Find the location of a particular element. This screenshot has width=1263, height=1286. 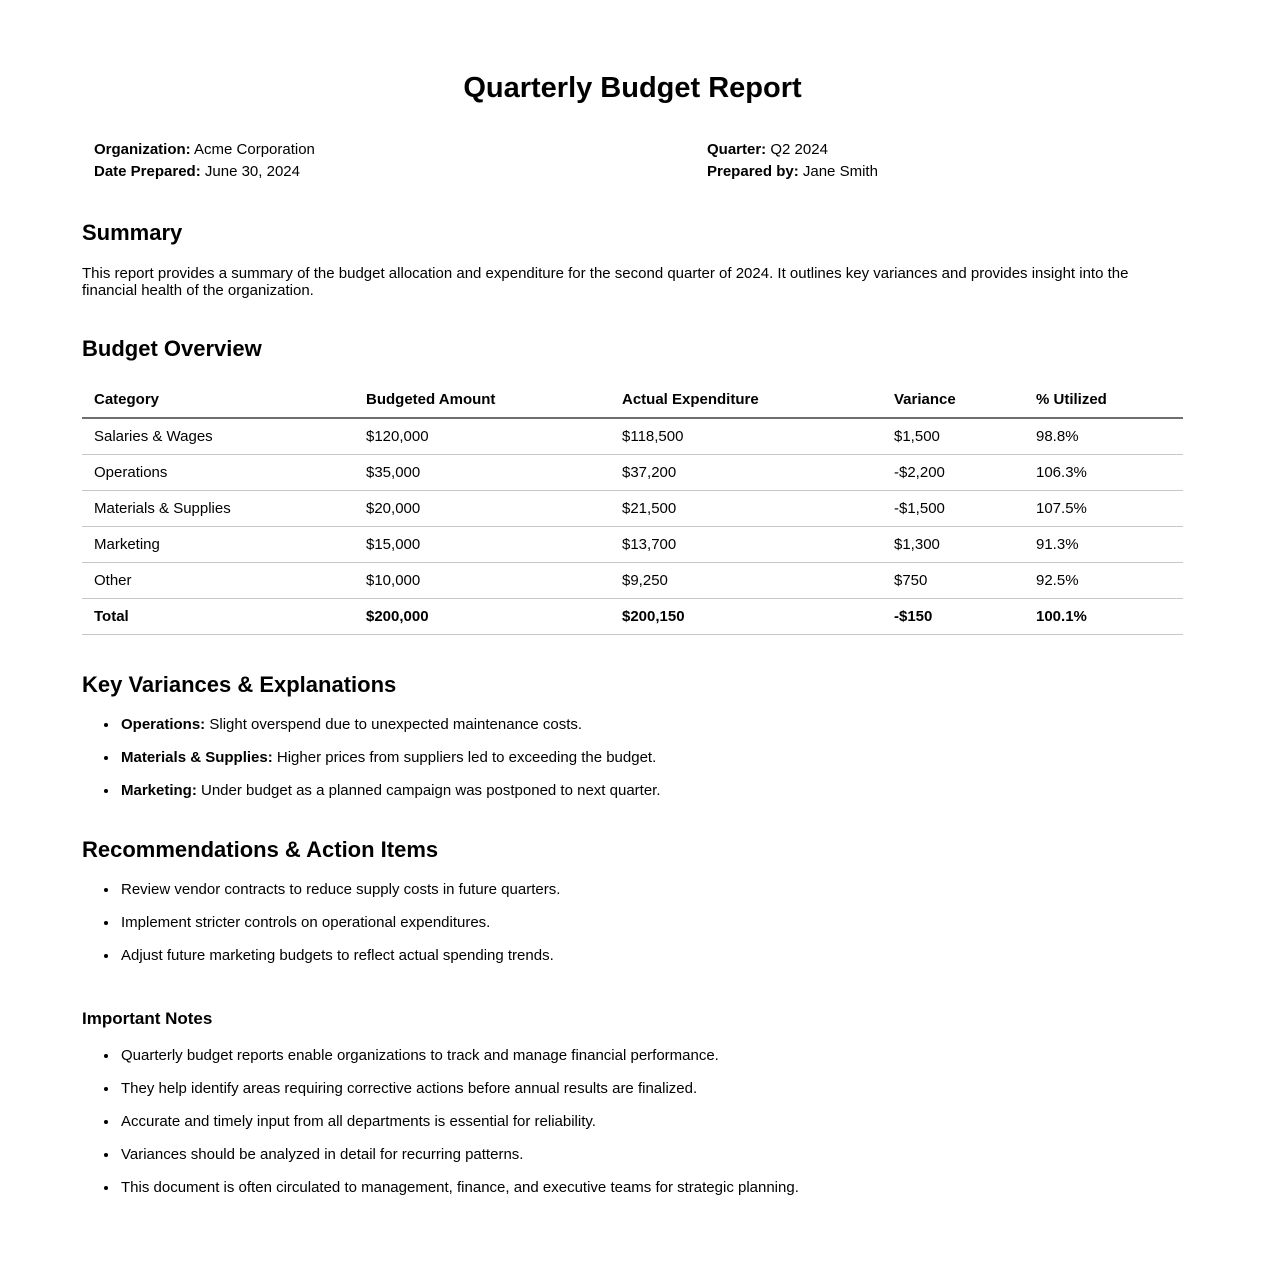

important-notes-heading: Important Notes is located at coordinates (147, 1018).